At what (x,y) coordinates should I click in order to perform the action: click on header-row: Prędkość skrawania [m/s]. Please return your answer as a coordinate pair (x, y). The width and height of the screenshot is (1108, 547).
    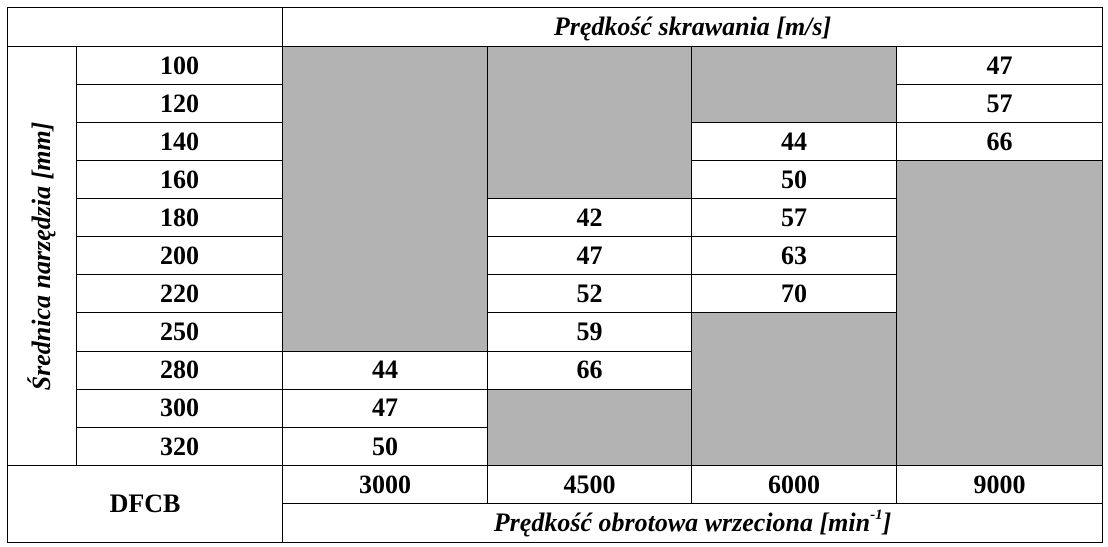
    Looking at the image, I should click on (555, 27).